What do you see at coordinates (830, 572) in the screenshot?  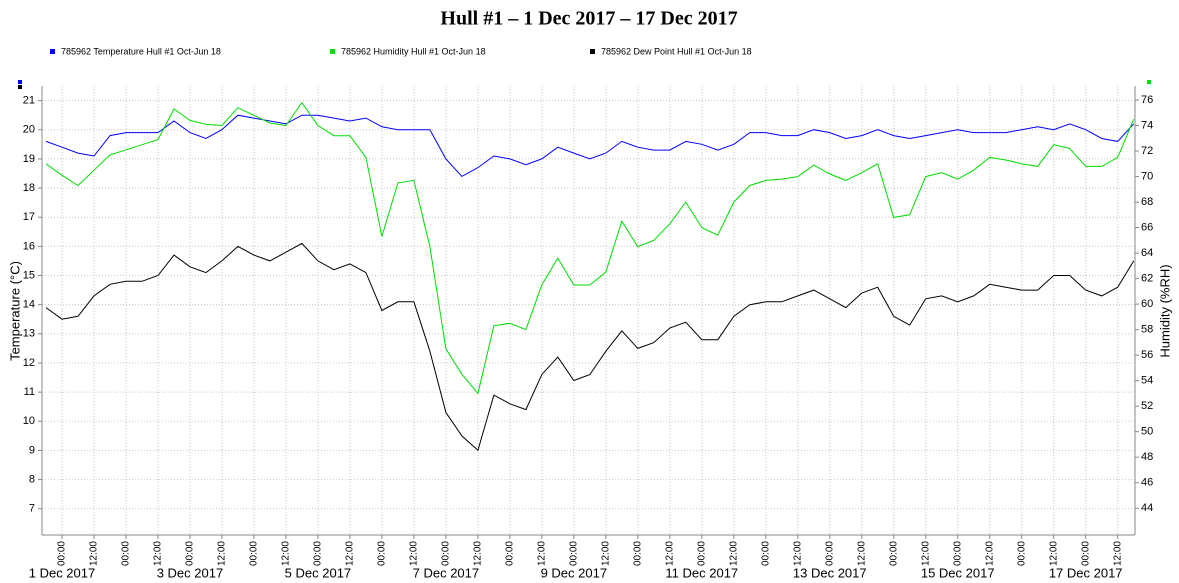 I see `x-date-label: 13 Dec 2017` at bounding box center [830, 572].